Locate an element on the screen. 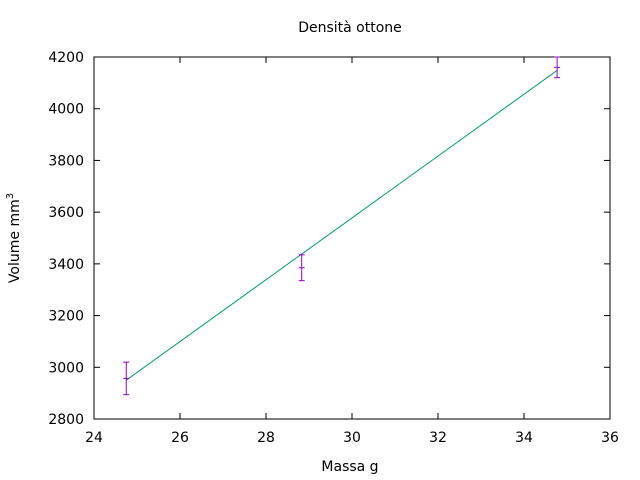  x-tick-label: 30 is located at coordinates (352, 438).